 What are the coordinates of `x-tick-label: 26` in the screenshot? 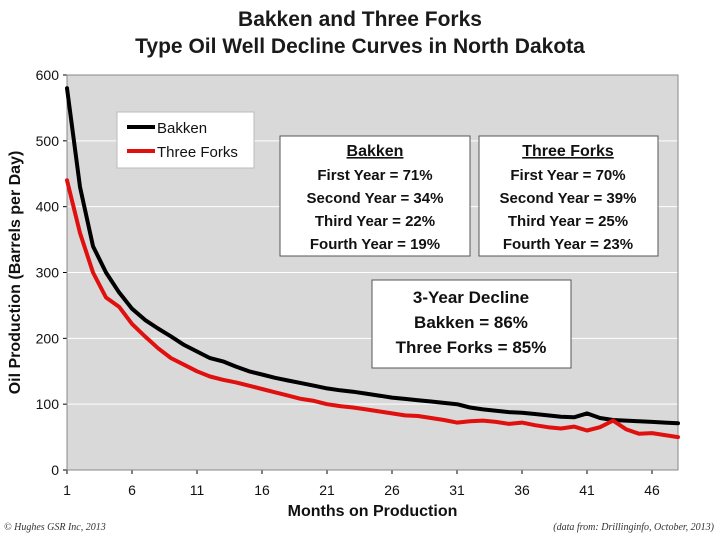 It's located at (392, 490).